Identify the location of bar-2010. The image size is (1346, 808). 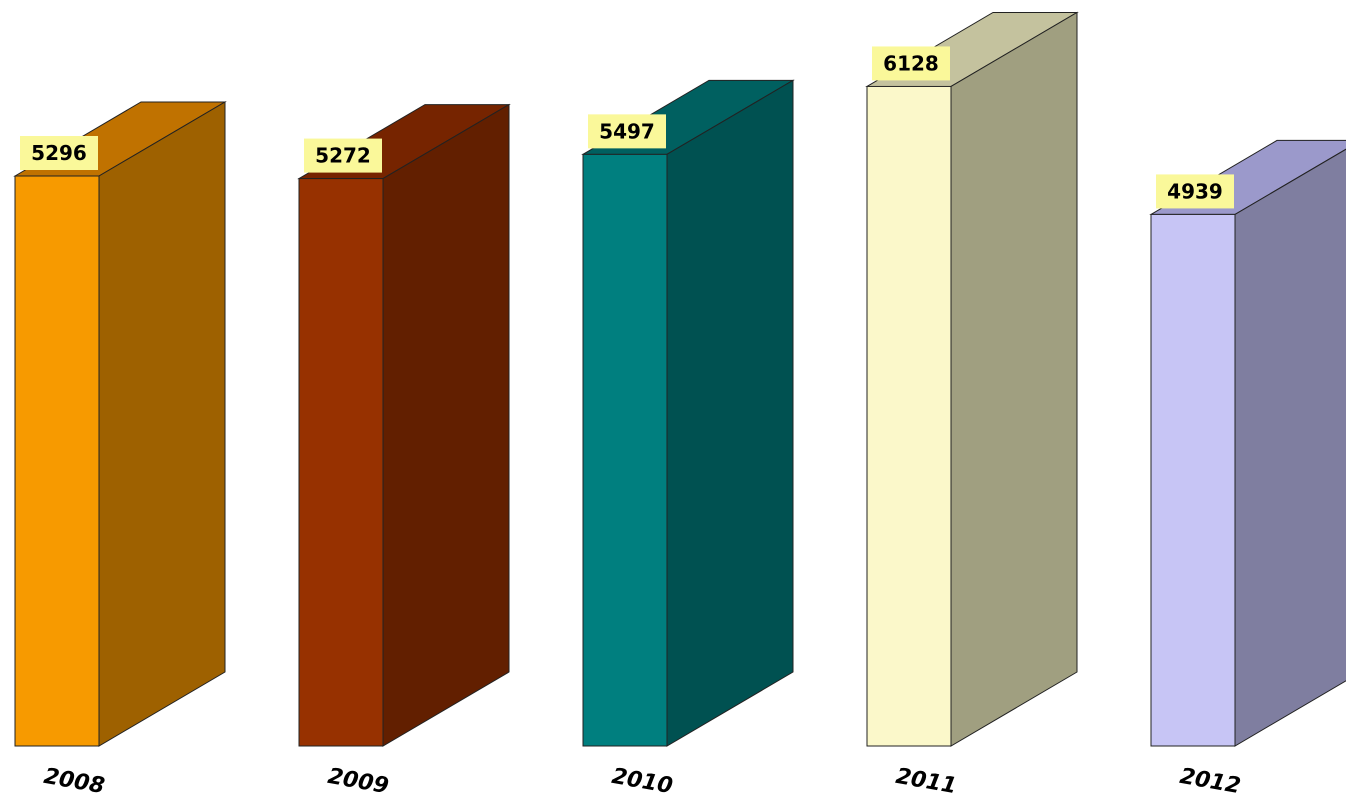
(688, 413).